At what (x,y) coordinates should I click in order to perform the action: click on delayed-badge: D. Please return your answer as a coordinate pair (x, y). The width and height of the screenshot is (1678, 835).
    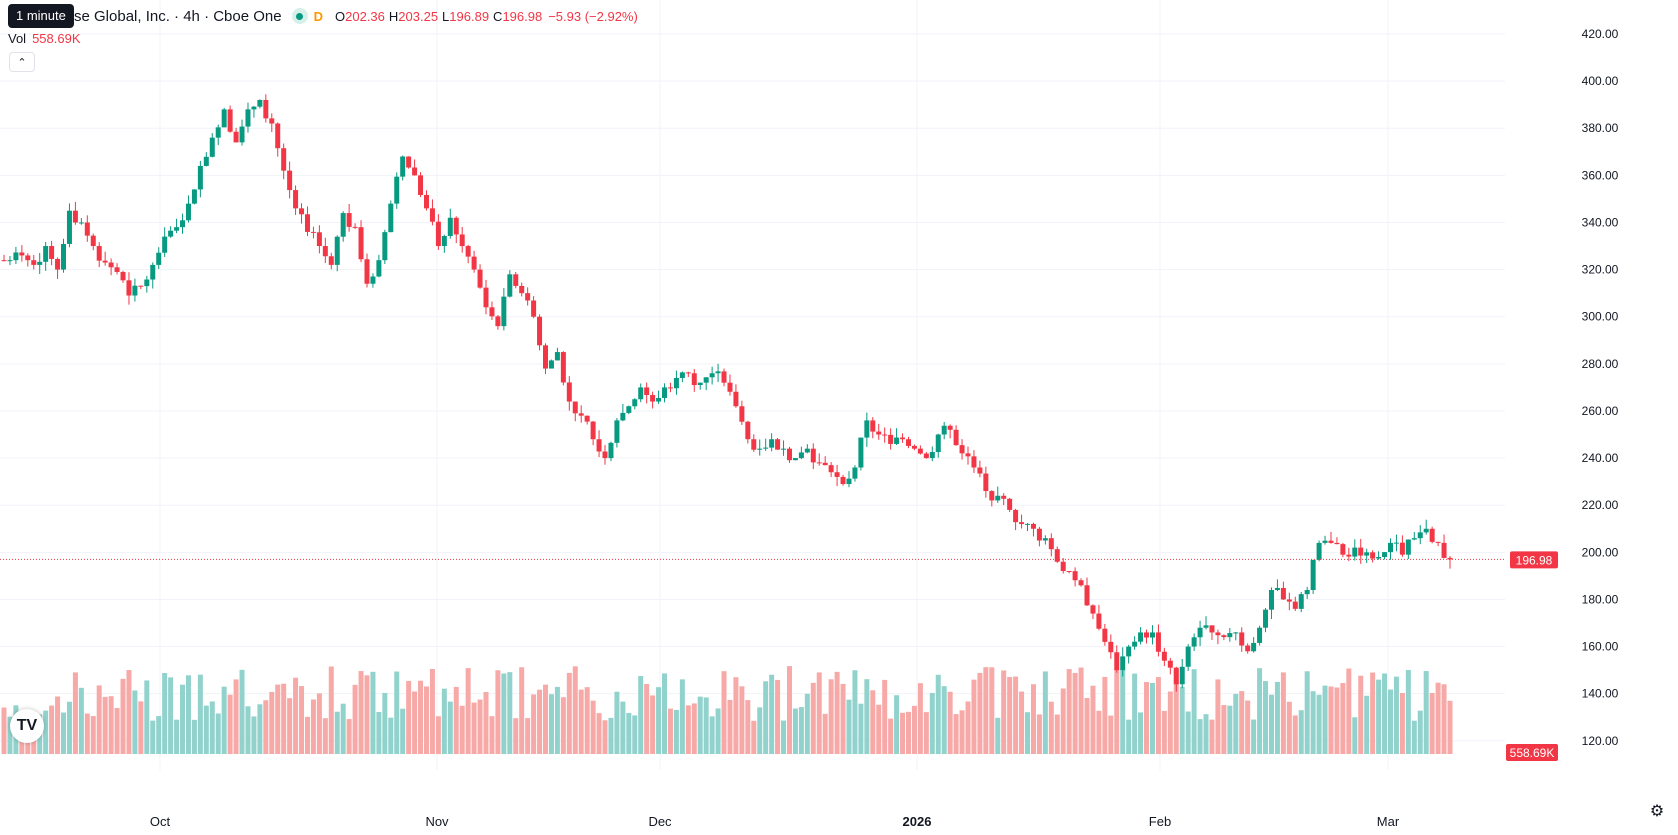
    Looking at the image, I should click on (318, 16).